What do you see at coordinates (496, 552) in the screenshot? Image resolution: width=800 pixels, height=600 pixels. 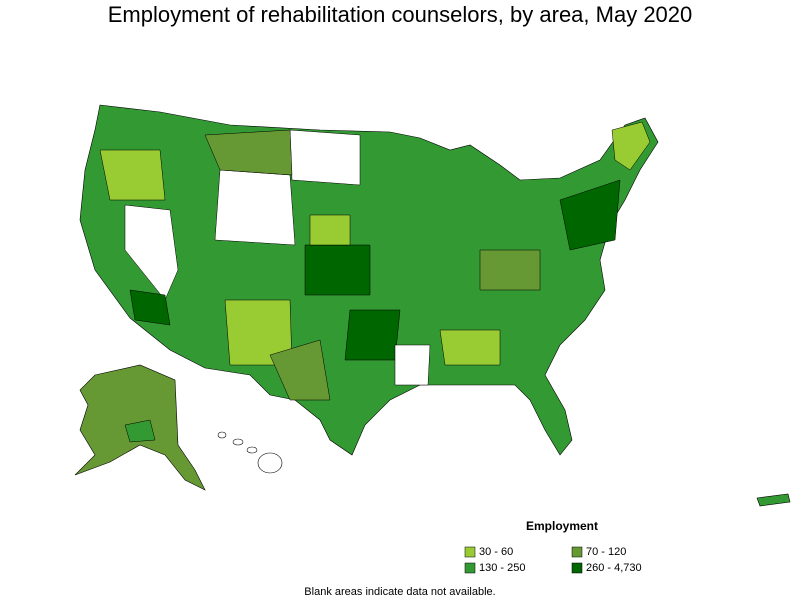 I see `legend-label: 30 - 60` at bounding box center [496, 552].